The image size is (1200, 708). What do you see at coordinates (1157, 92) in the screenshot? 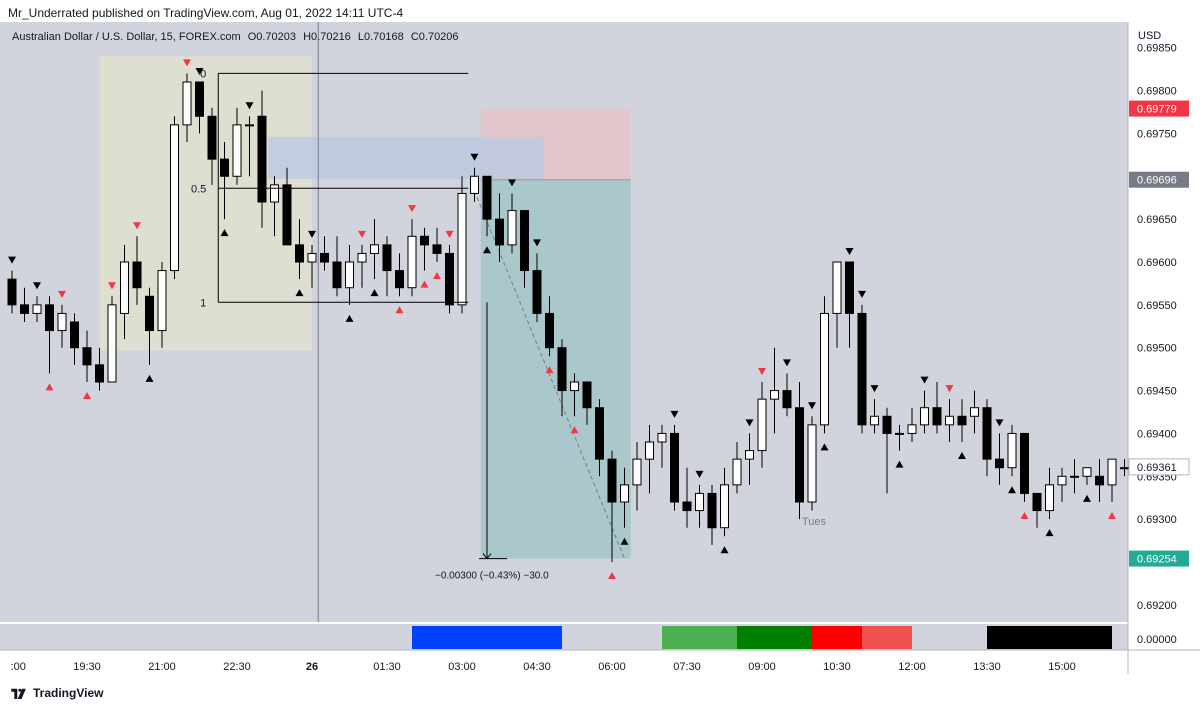
I see `y-tick-label: 0.69800` at bounding box center [1157, 92].